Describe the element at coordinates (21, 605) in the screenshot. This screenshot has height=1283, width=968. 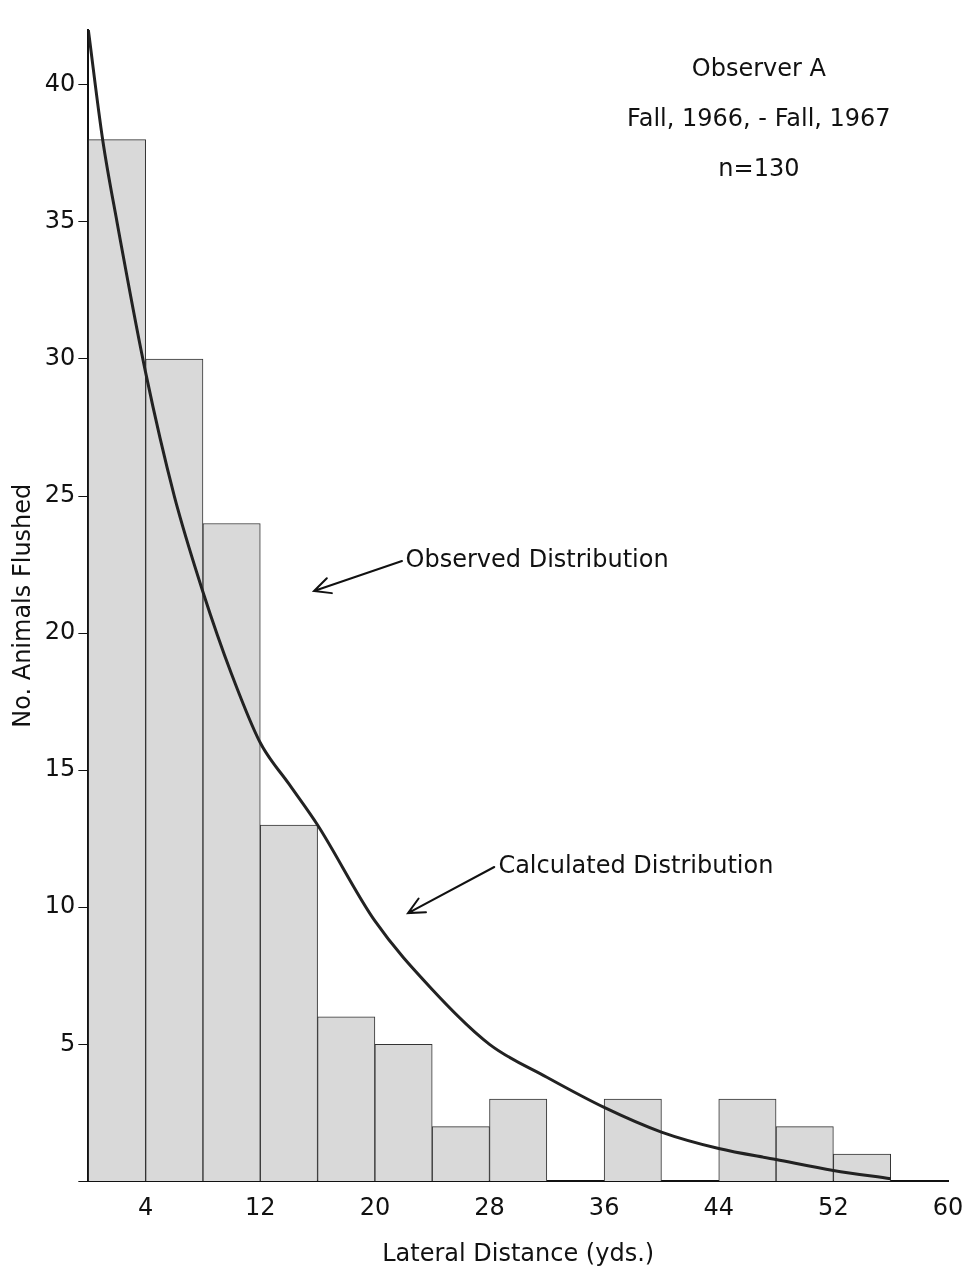
I see `y-axis-title: No. Animals Flushed` at that location.